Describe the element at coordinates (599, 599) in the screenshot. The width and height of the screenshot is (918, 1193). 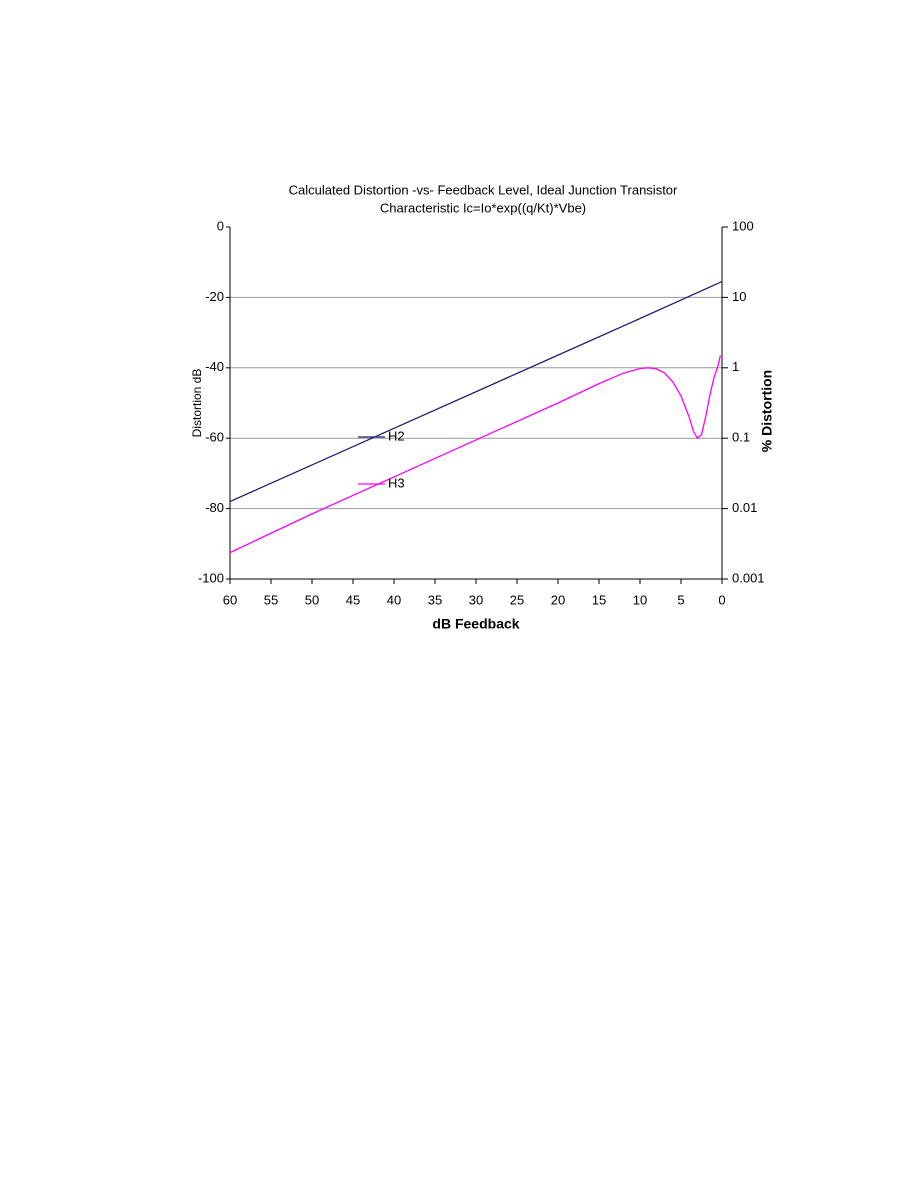
I see `x-tick-label: 15` at that location.